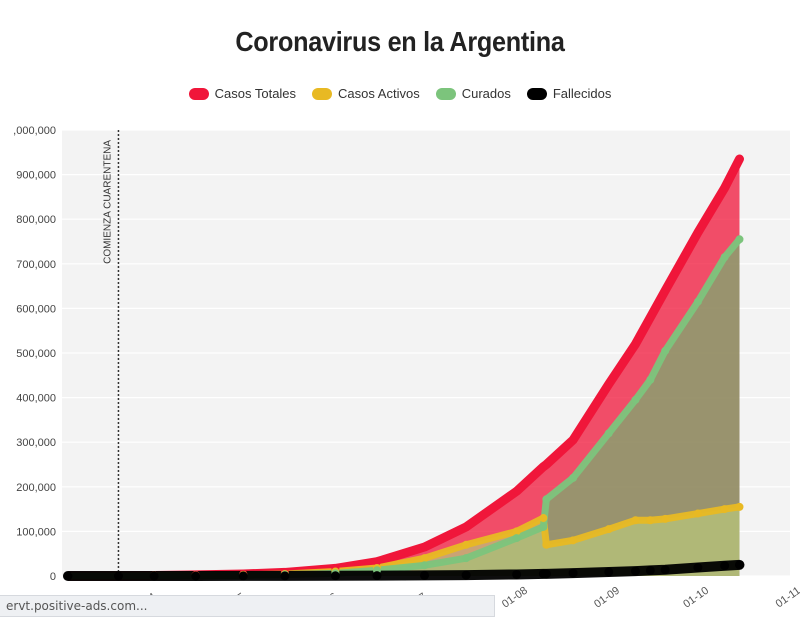  I want to click on y-tick-label: 400,000, so click(36, 399).